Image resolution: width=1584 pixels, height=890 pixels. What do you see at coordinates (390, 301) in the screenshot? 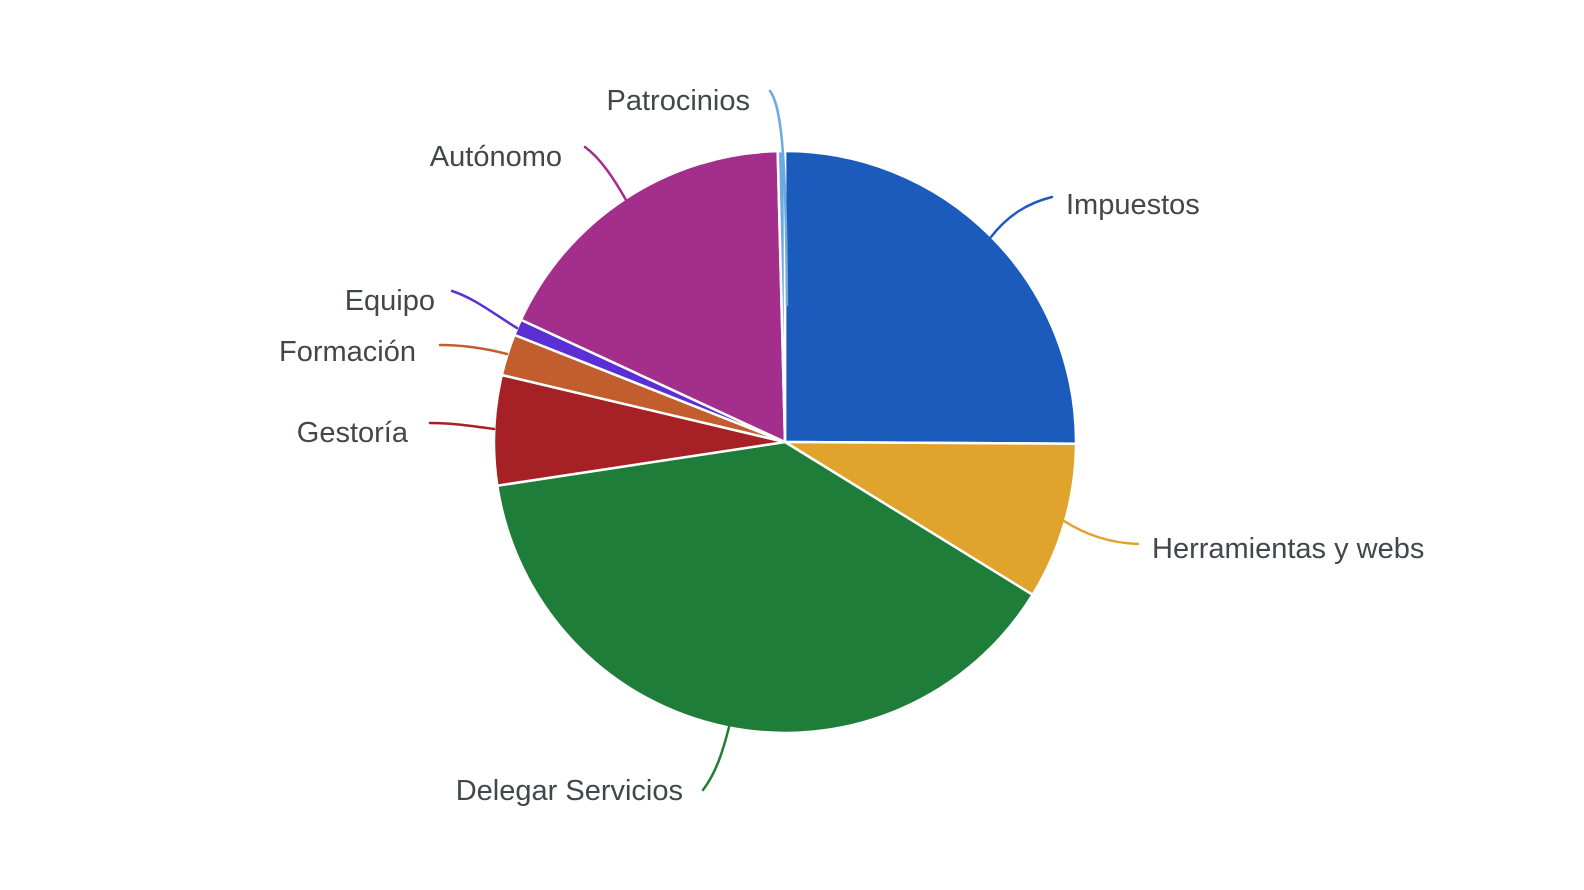
I see `slice-label-equipo: Equipo` at bounding box center [390, 301].